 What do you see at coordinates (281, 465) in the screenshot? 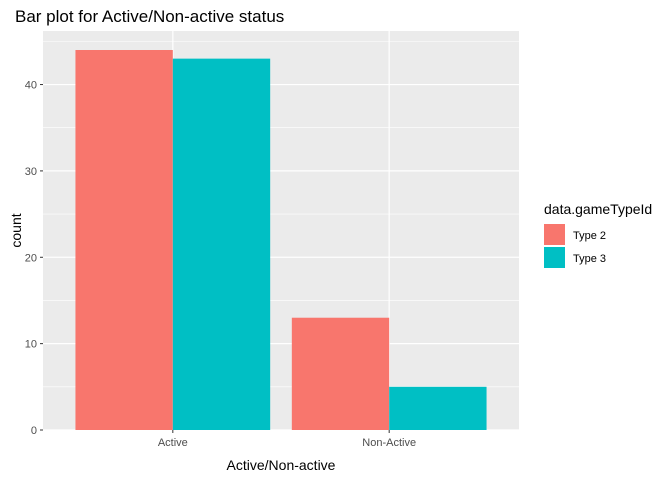
I see `x-axis-title: Active/Non-active` at bounding box center [281, 465].